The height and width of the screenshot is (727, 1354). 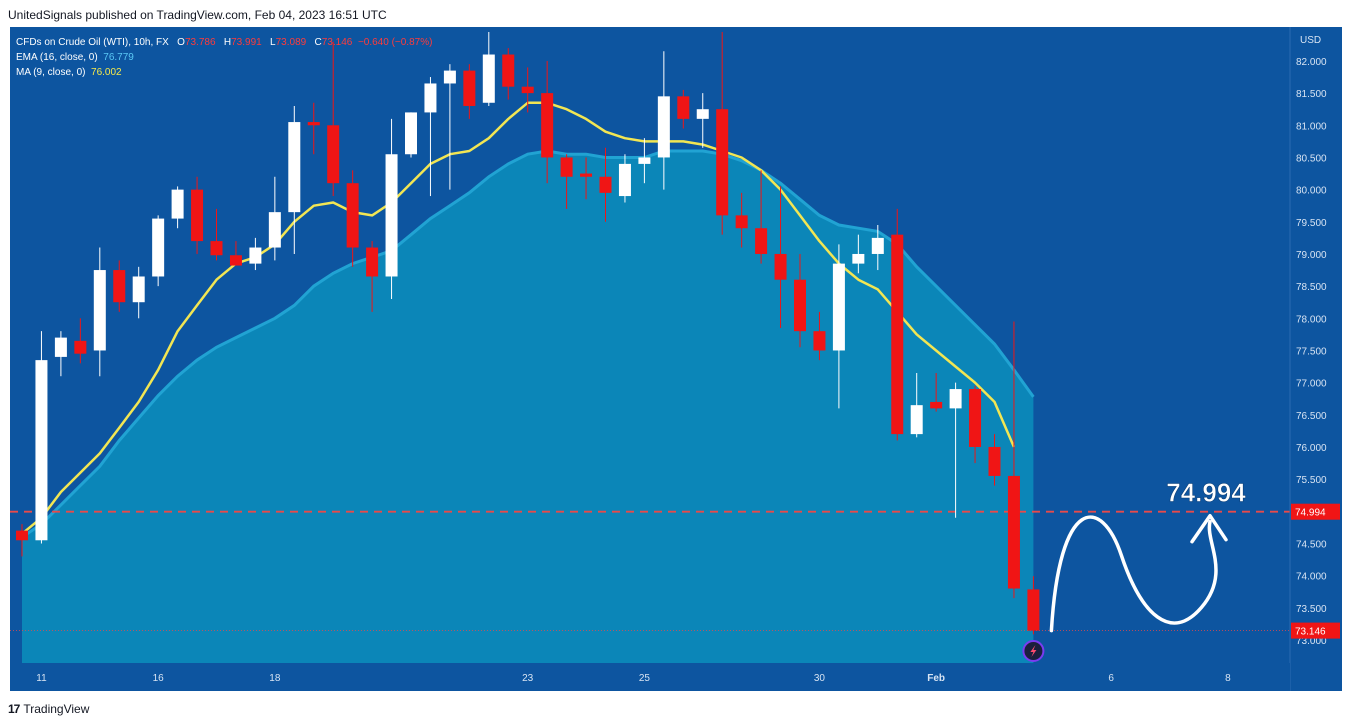 I want to click on price-axis-bg, so click(x=1316, y=359).